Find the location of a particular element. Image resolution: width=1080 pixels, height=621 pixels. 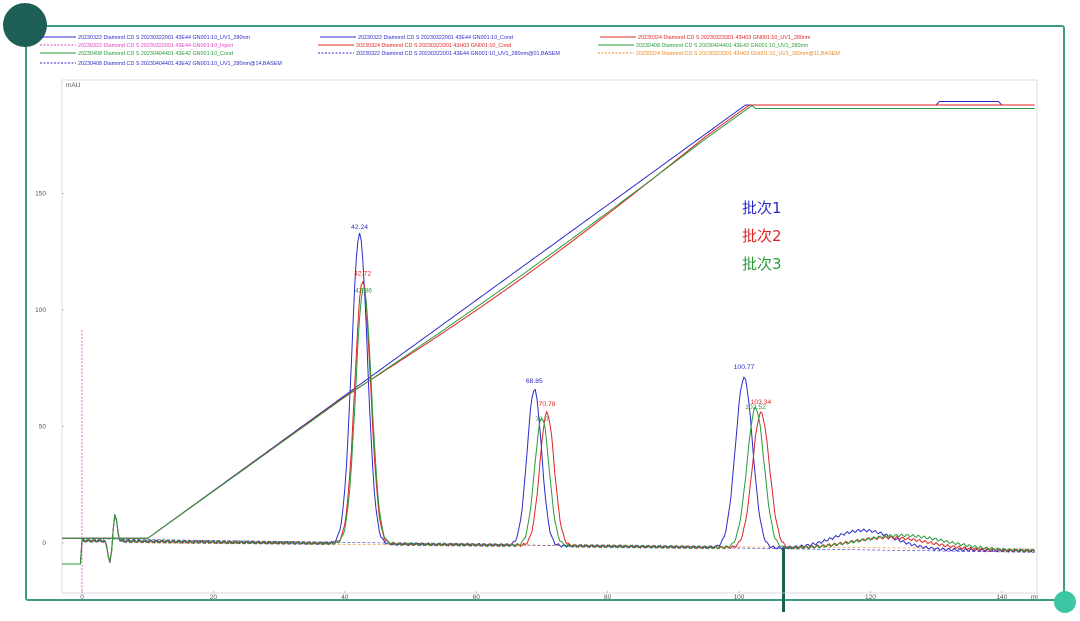

corner-dot-bottom-right is located at coordinates (1065, 602).